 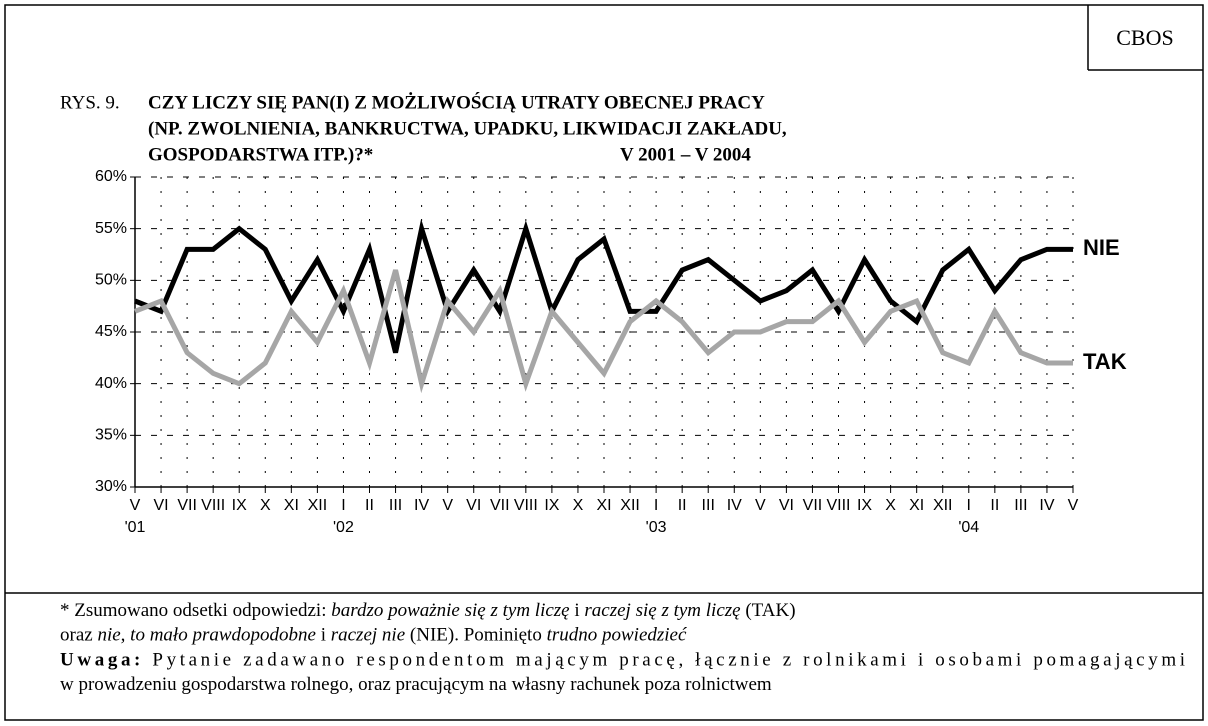 What do you see at coordinates (1144, 37) in the screenshot?
I see `source: CBOS` at bounding box center [1144, 37].